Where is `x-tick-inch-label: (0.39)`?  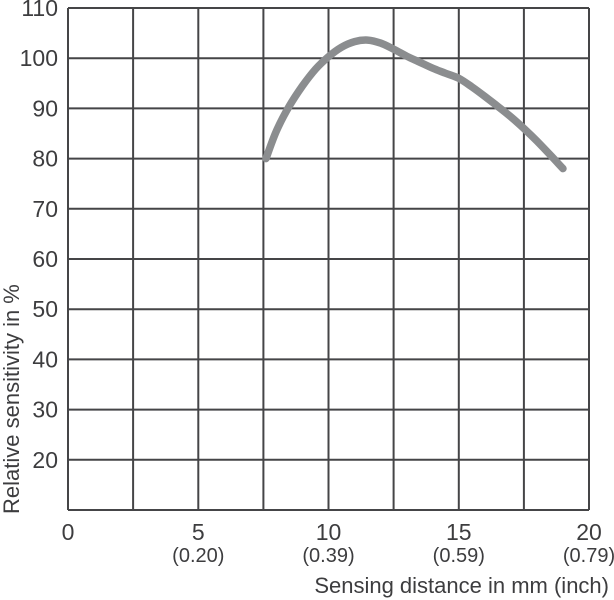
x-tick-inch-label: (0.39) is located at coordinates (328, 556).